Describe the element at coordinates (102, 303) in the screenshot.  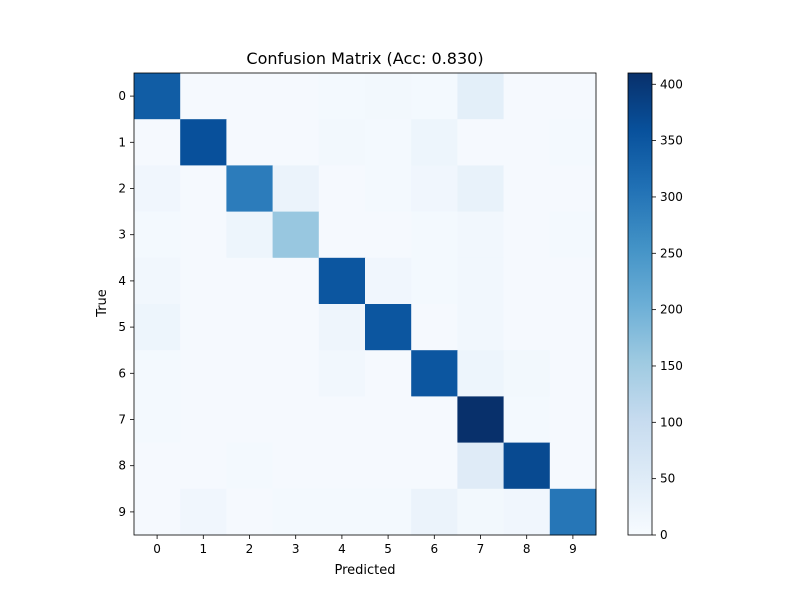
I see `y-axis-label: True` at that location.